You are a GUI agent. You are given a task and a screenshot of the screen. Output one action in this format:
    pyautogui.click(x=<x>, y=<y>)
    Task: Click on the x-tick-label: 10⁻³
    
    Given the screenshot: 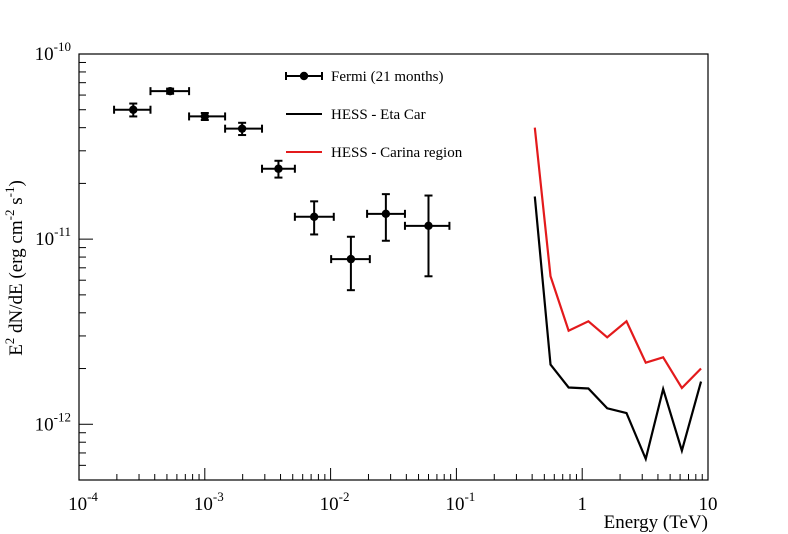 What is the action you would take?
    pyautogui.click(x=209, y=502)
    